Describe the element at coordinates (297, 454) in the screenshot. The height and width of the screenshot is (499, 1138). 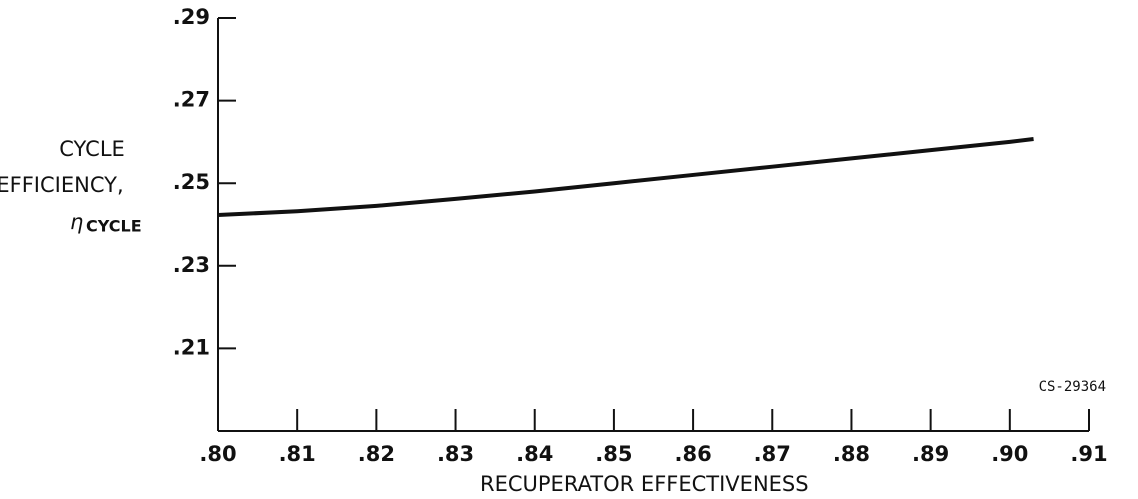
I see `x-tick-label: .81` at that location.